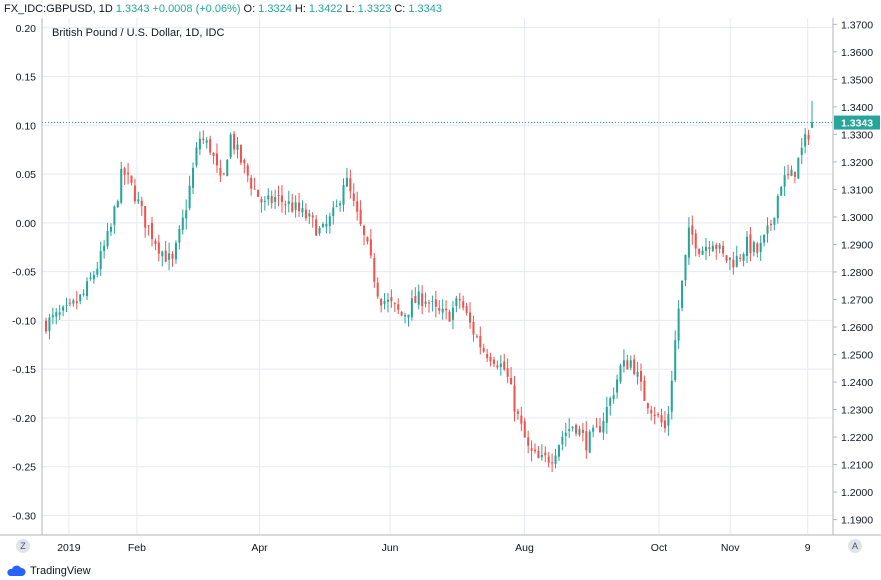  I want to click on right-tick-label: 1.2100, so click(857, 466).